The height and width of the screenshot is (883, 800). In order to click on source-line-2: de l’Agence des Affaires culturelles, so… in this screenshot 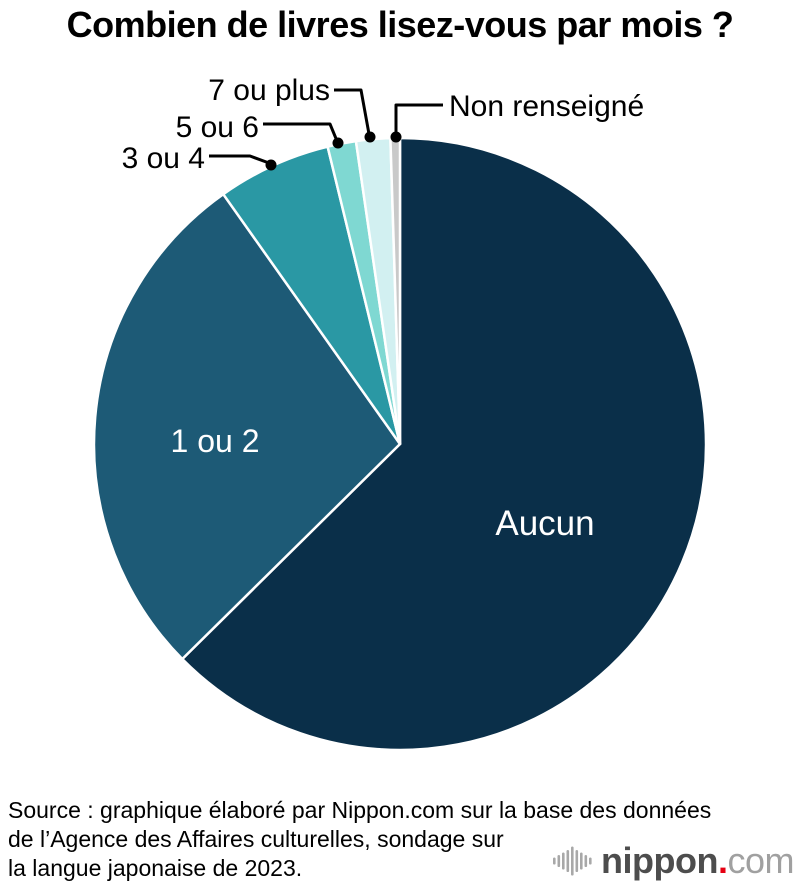, I will do `click(256, 839)`.